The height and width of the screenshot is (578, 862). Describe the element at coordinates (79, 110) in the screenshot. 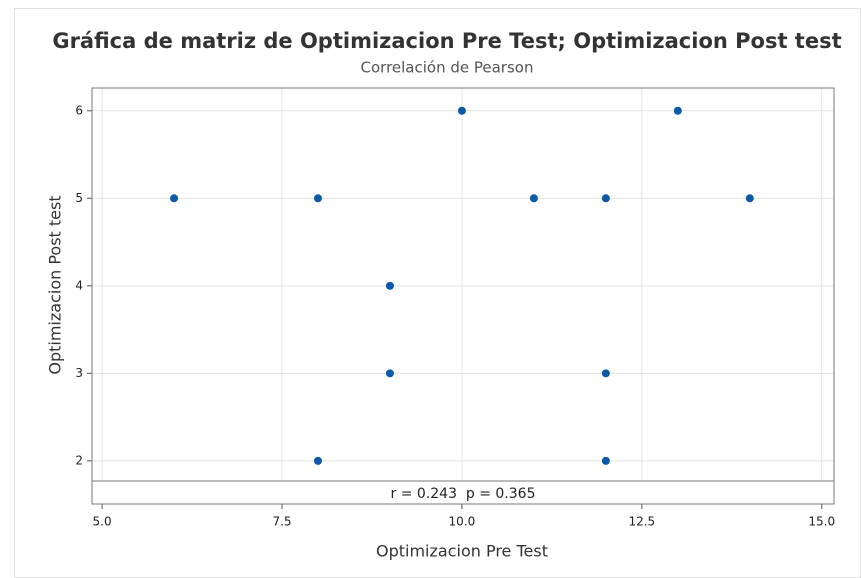

I see `y-tick-label: 6` at that location.